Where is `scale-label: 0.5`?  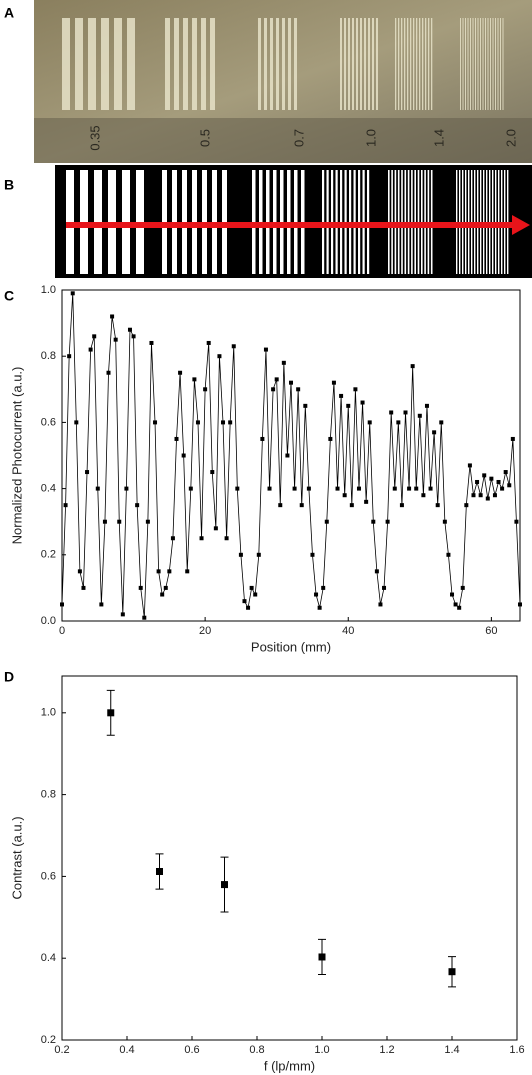
scale-label: 0.5 is located at coordinates (204, 138).